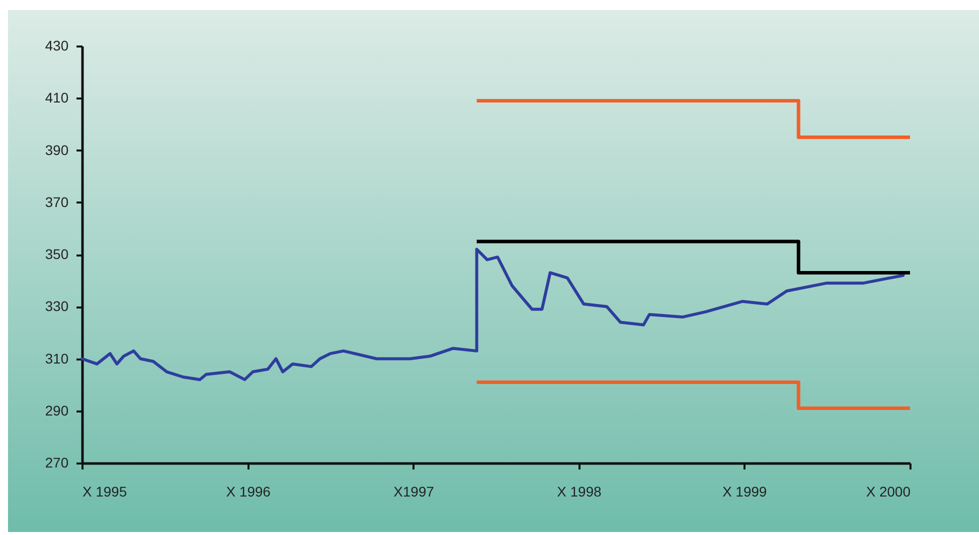 The image size is (979, 535). Describe the element at coordinates (57, 46) in the screenshot. I see `y-tick-label: 430` at that location.